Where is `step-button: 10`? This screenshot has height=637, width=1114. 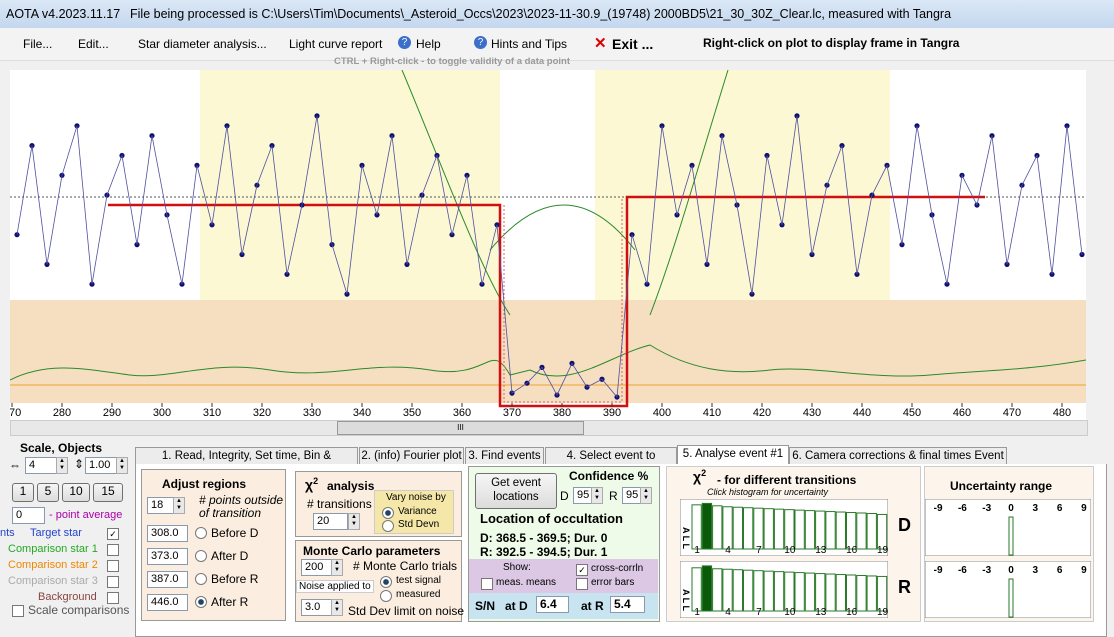
step-button: 10 is located at coordinates (76, 492).